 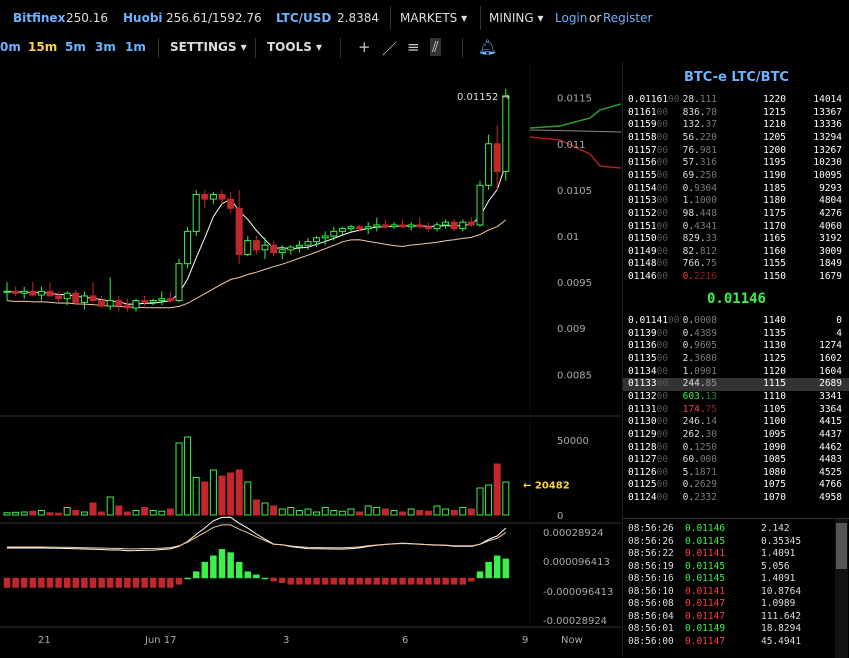 What do you see at coordinates (648, 422) in the screenshot?
I see `order-price: 0113000` at bounding box center [648, 422].